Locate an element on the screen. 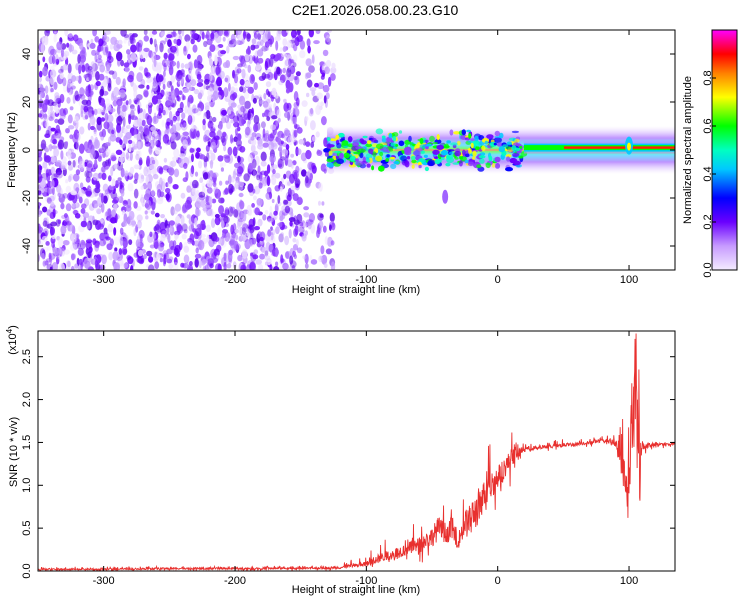 The width and height of the screenshot is (750, 600). colorbar-tick-label: 0.6 is located at coordinates (708, 125).